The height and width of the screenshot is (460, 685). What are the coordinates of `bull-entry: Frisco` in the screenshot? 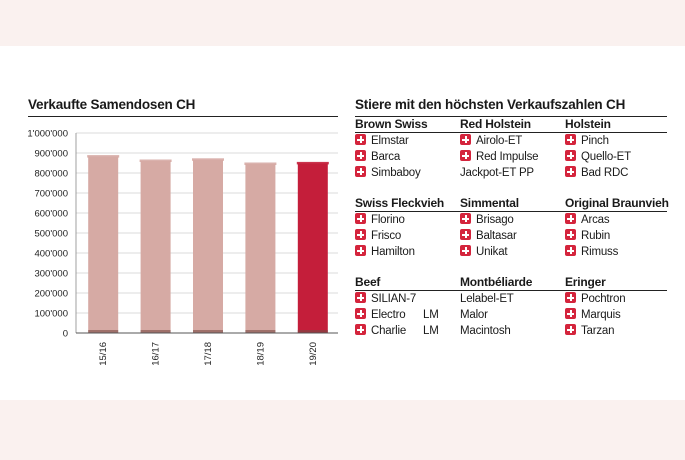 It's located at (378, 236).